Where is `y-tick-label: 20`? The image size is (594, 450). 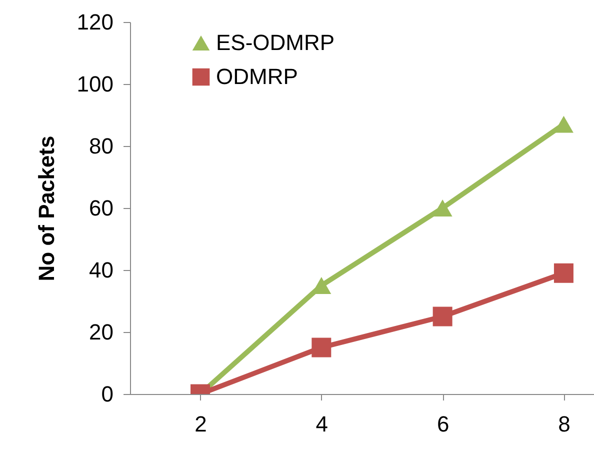 y-tick-label: 20 is located at coordinates (101, 332).